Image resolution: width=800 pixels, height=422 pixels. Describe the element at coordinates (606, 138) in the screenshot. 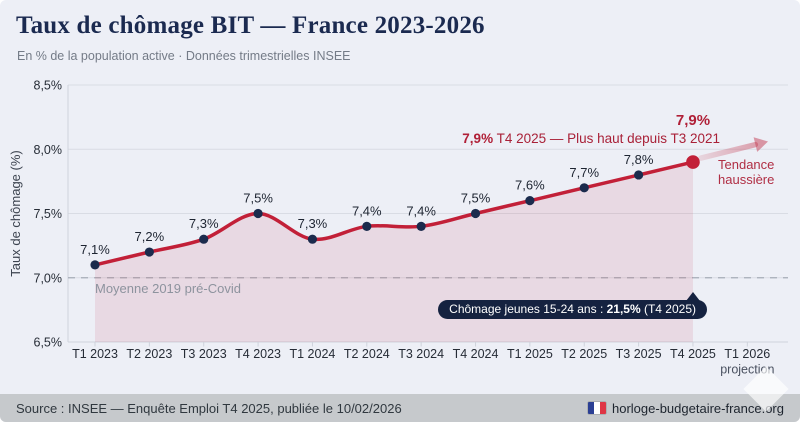

I see `peak-annotation-text: T4 2025 — Plus haut depuis T3 2021` at that location.